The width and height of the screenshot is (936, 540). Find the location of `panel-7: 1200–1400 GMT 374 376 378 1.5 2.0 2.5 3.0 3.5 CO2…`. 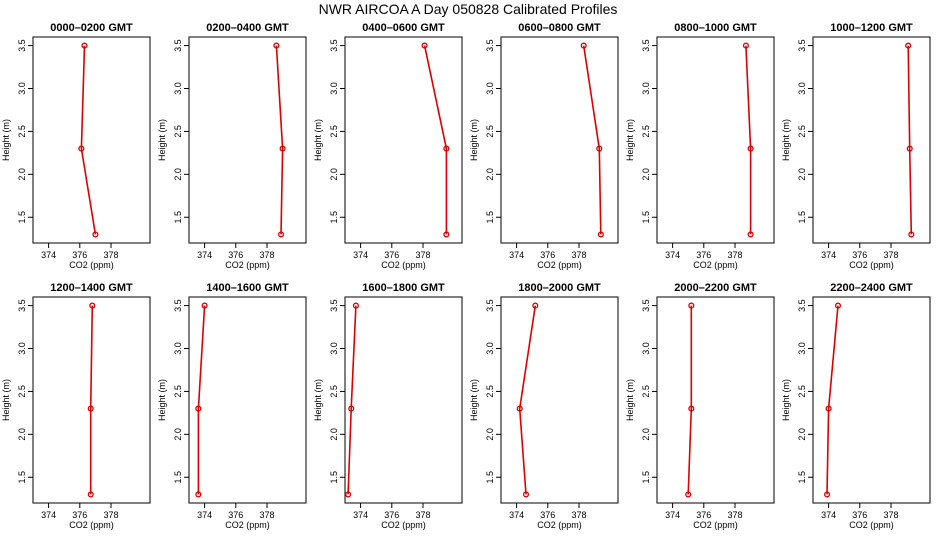

panel-7: 1200–1400 GMT 374 376 378 1.5 2.0 2.5 3.0 3.5 CO2… is located at coordinates (76, 406).